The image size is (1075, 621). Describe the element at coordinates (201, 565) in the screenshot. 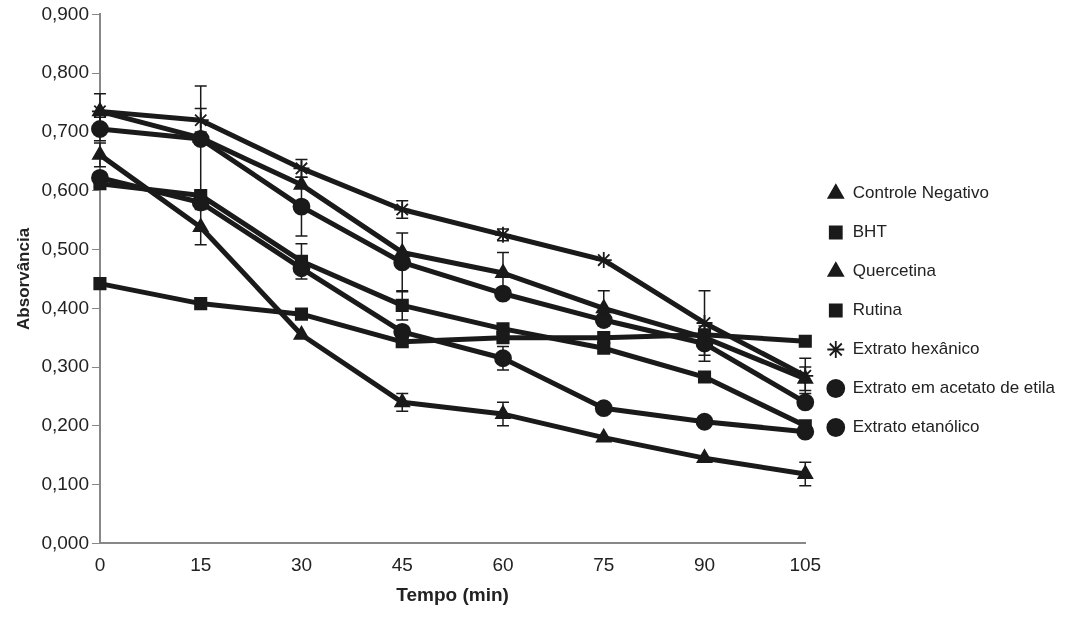

I see `x-tick-label: 15` at that location.